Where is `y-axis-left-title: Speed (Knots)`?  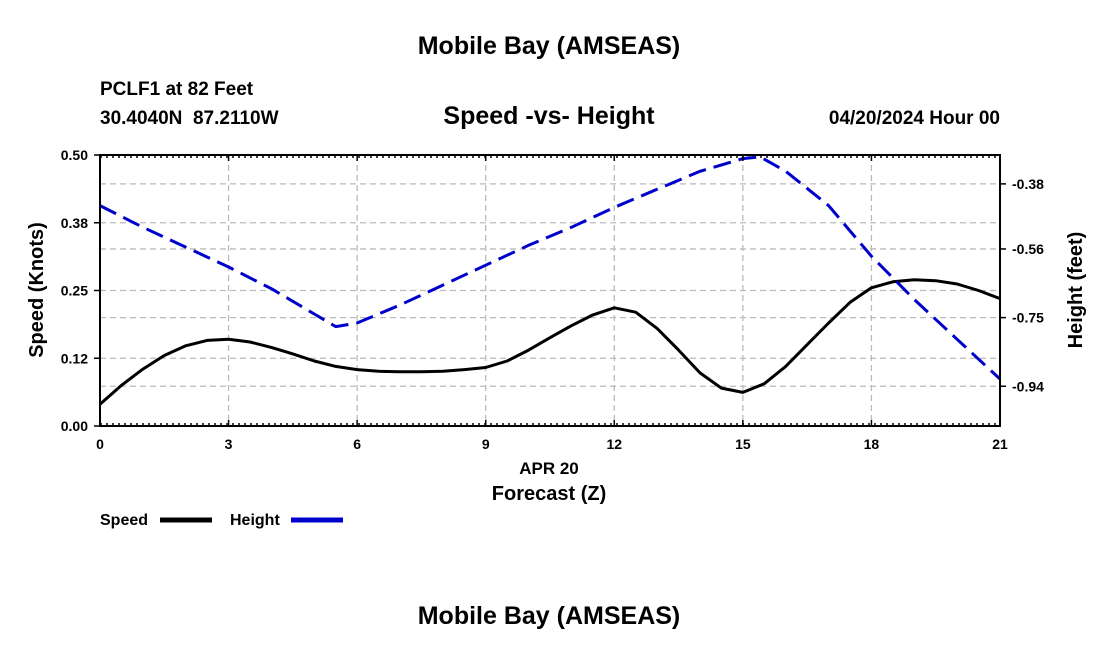 y-axis-left-title: Speed (Knots) is located at coordinates (37, 290).